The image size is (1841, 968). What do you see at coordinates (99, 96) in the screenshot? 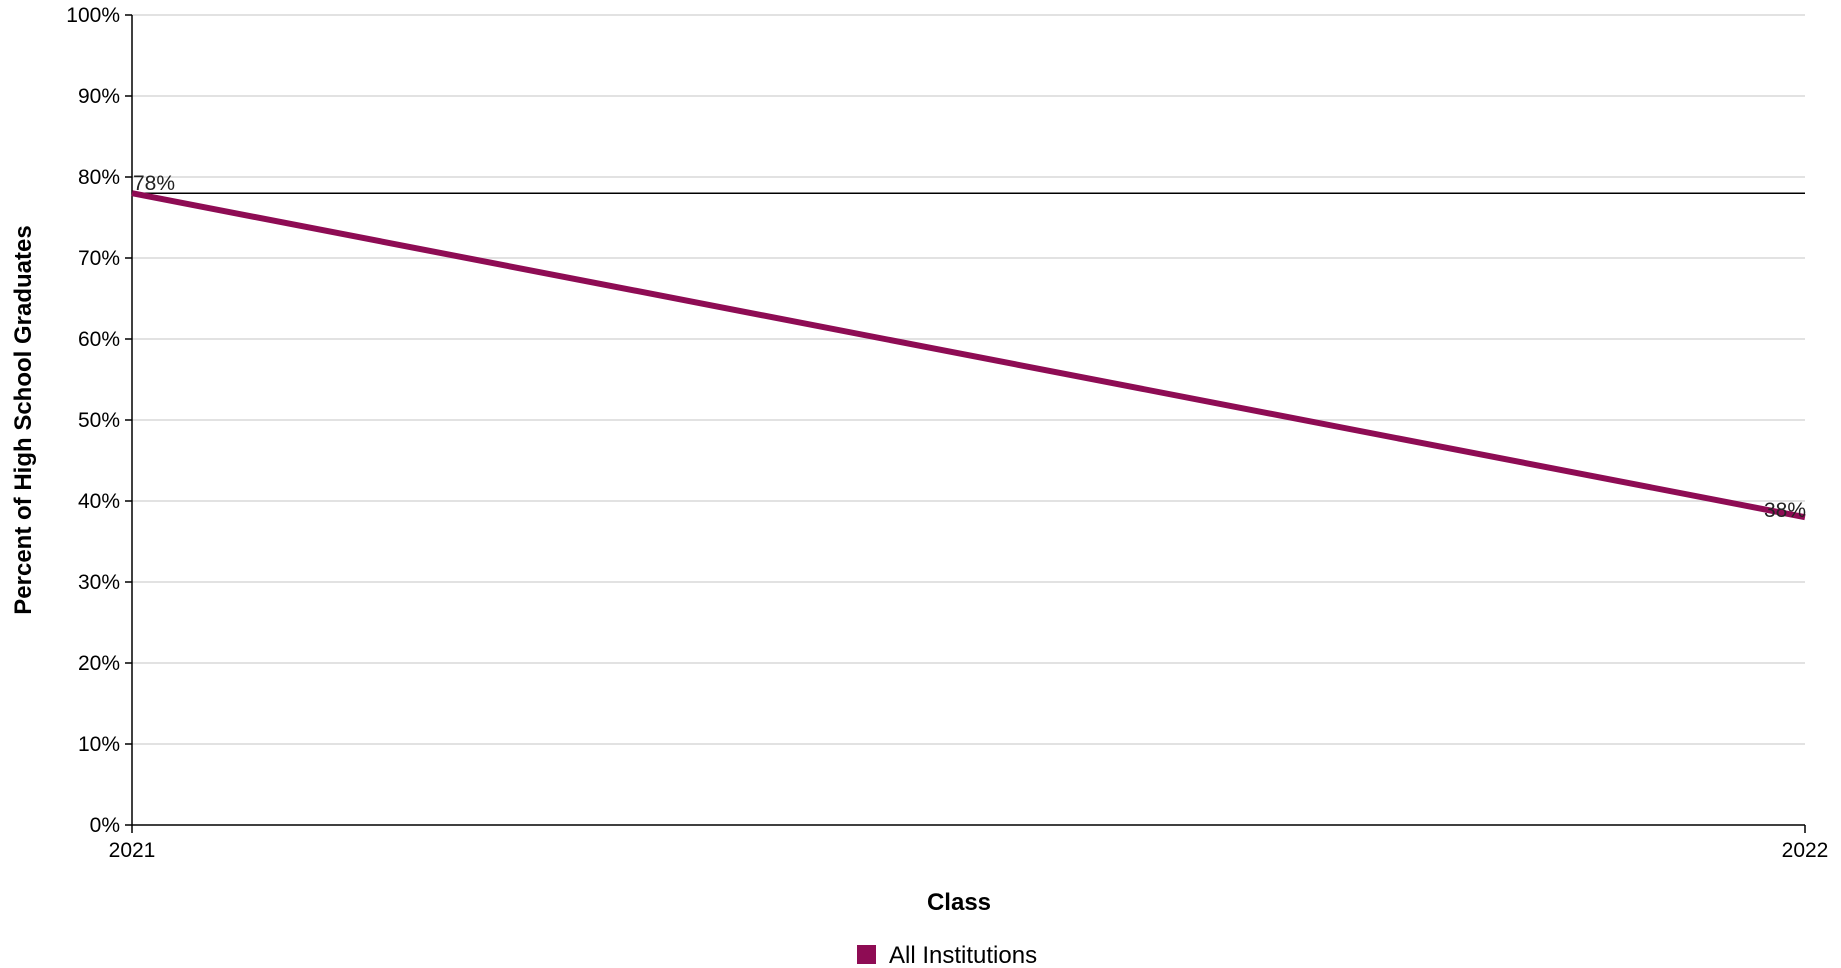
I see `y-tick-label: 90%` at bounding box center [99, 96].